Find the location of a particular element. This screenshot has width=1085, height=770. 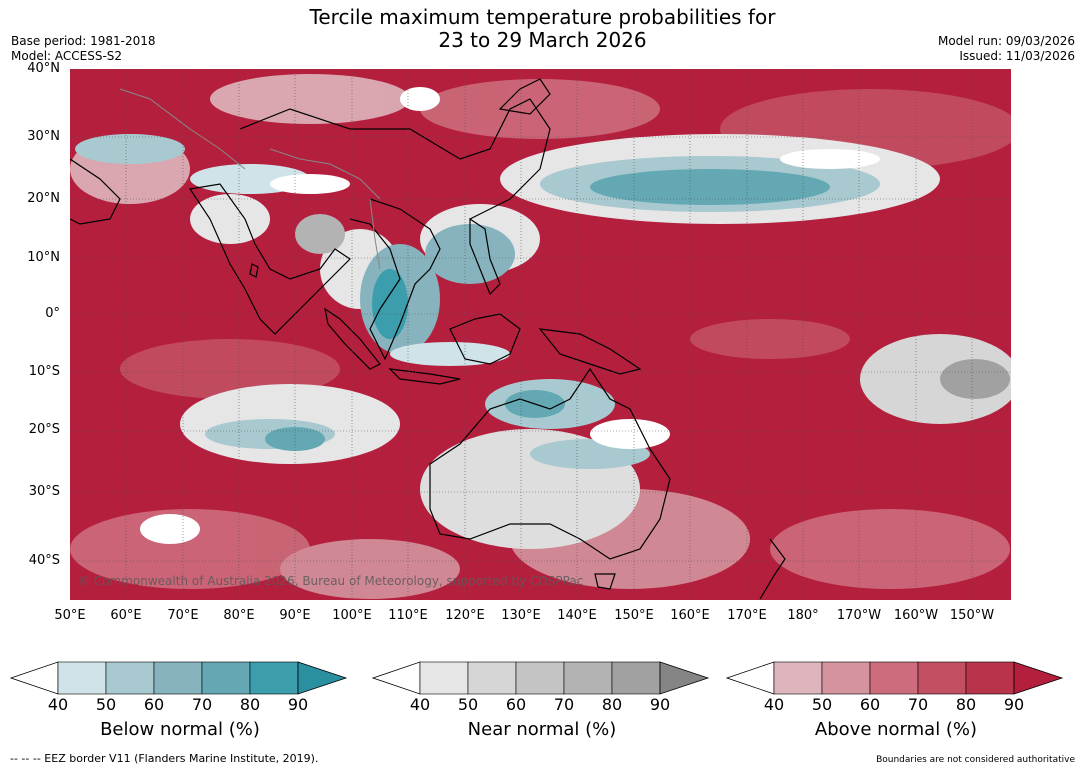

lat-label-10s: 10°S is located at coordinates (44, 371).